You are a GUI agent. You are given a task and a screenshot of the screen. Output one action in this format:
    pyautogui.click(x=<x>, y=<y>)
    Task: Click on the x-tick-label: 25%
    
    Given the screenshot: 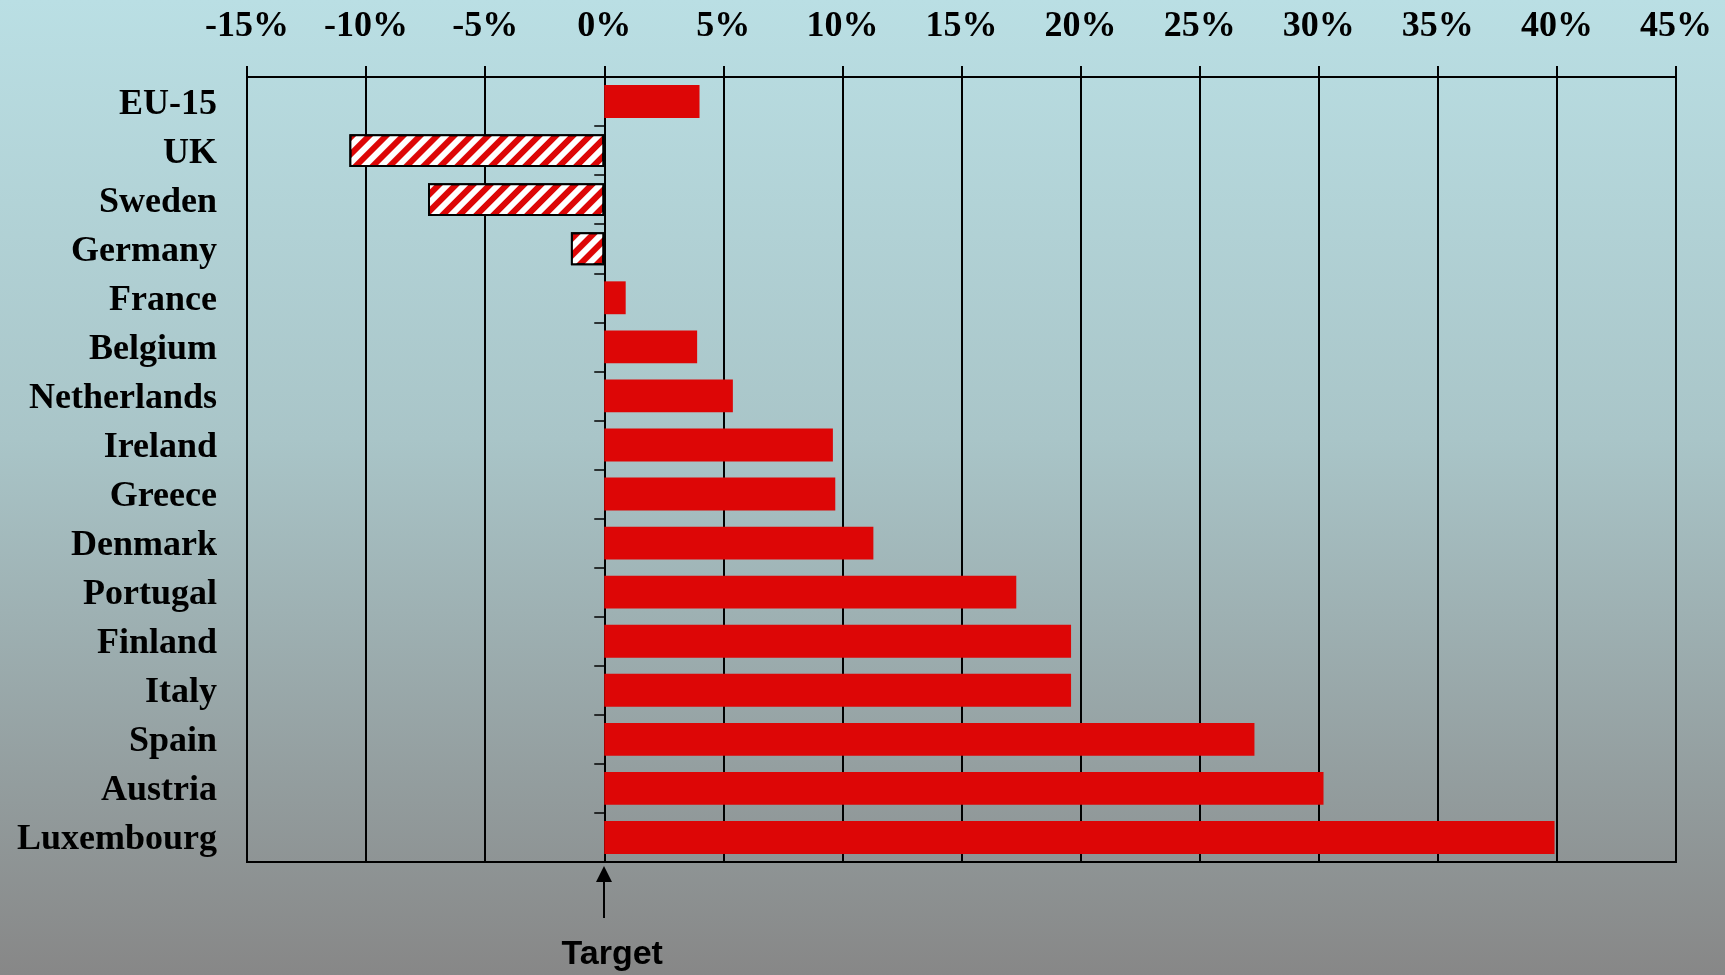 What is the action you would take?
    pyautogui.click(x=1199, y=24)
    